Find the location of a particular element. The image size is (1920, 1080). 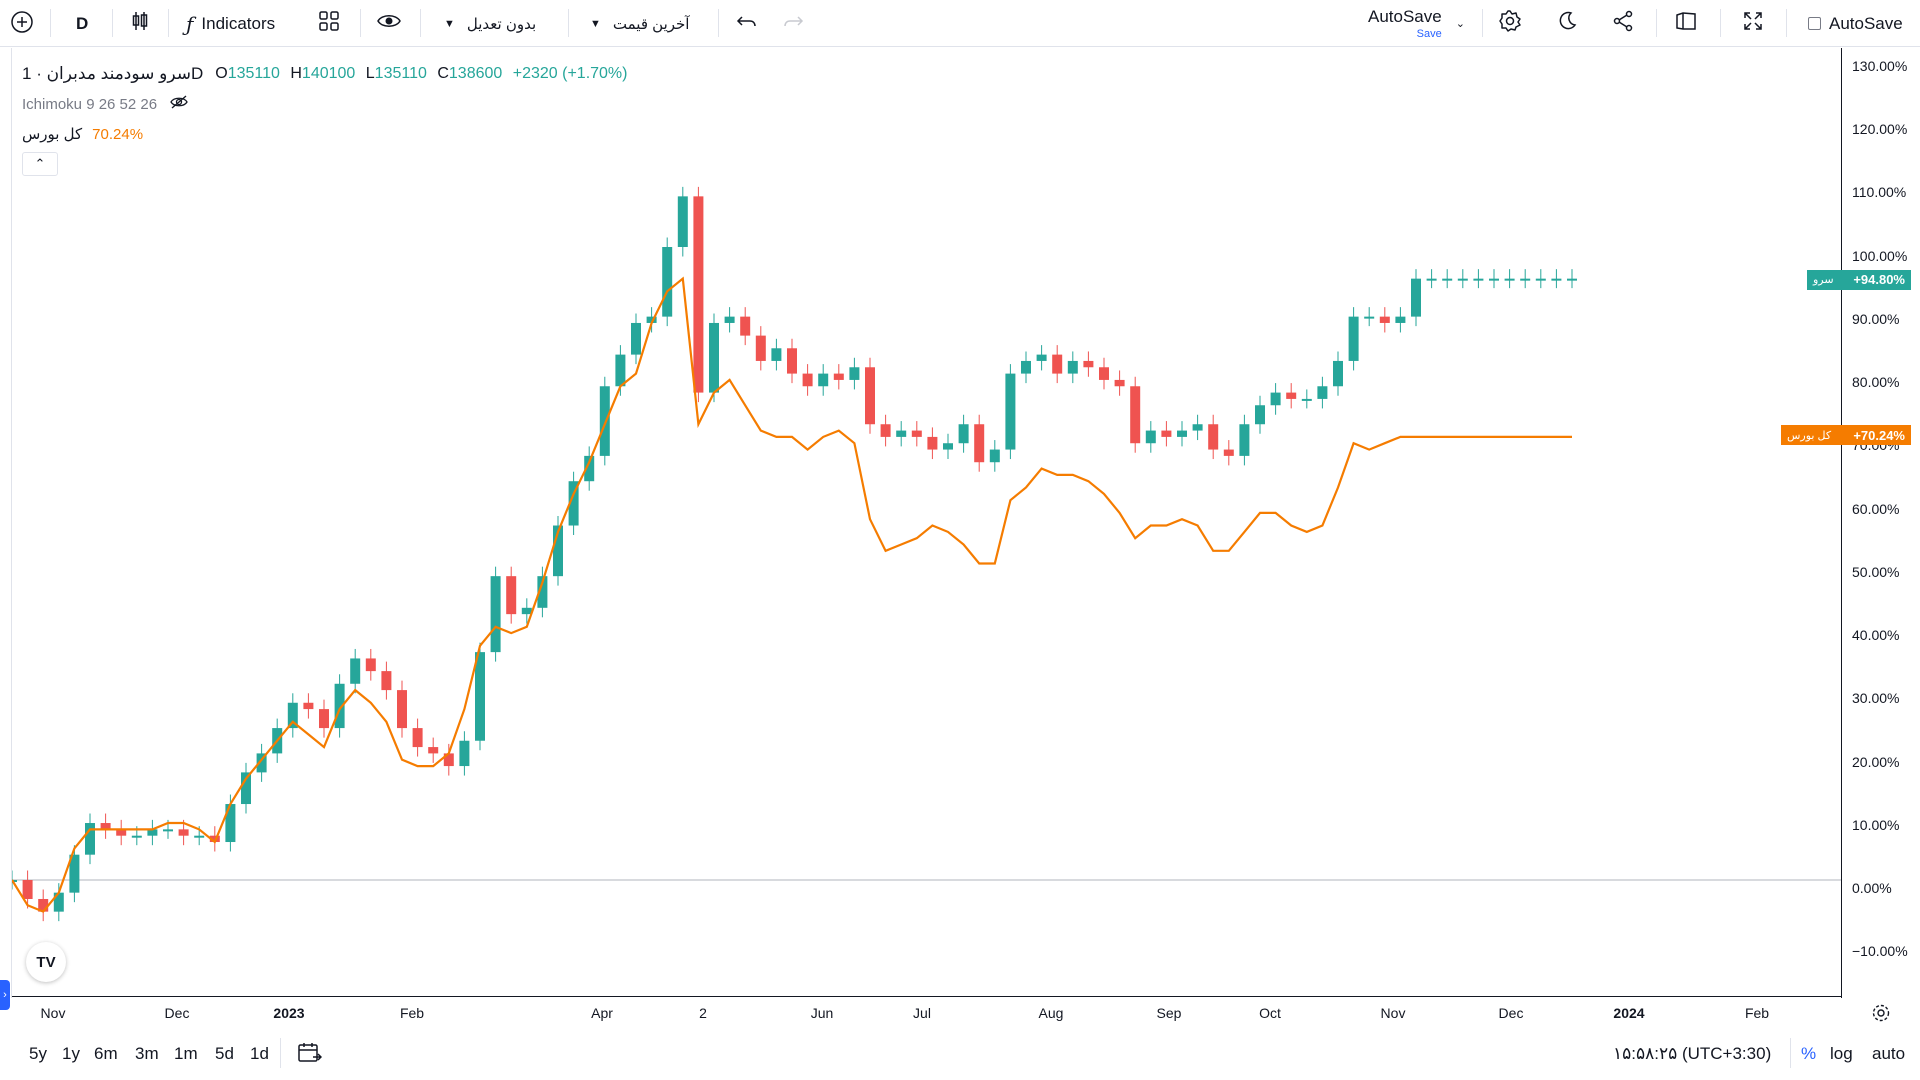

left-toolbar-toggle: › is located at coordinates (5, 995).